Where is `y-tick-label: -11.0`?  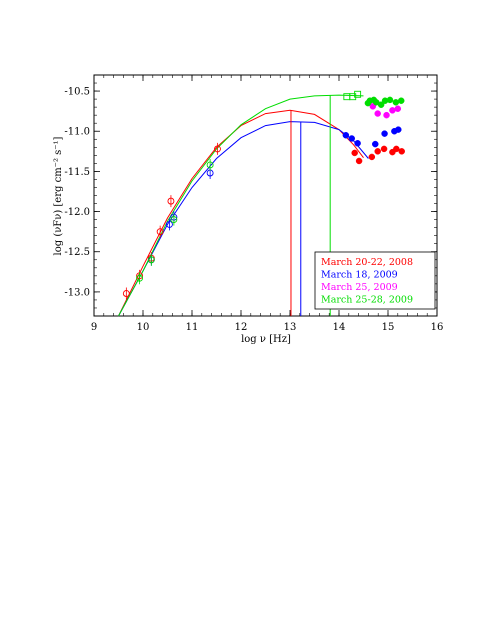
y-tick-label: -11.0 is located at coordinates (77, 132).